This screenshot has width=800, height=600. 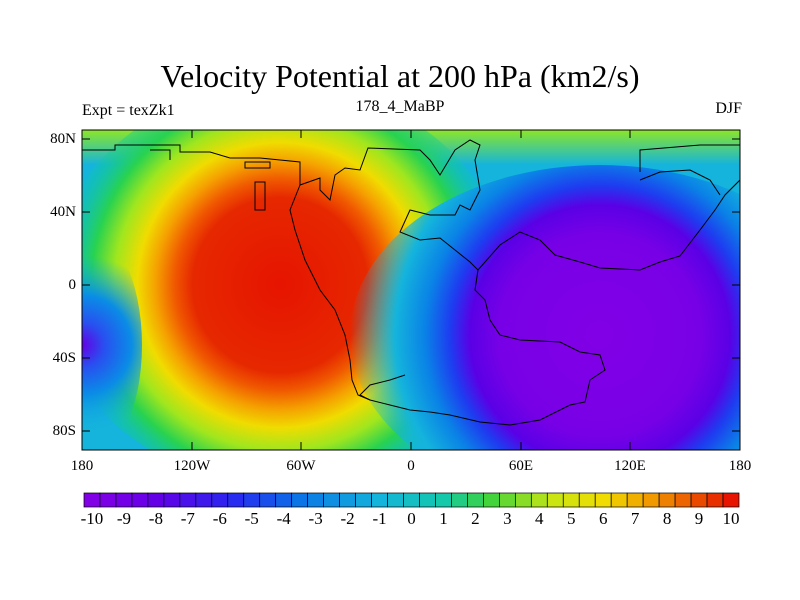 What do you see at coordinates (603, 518) in the screenshot?
I see `colorbar-tick-label: 6` at bounding box center [603, 518].